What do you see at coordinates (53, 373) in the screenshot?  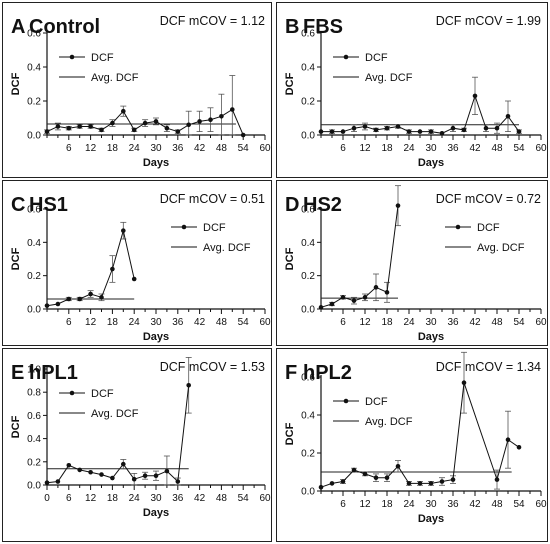 I see `panel-title: hPL1` at bounding box center [53, 373].